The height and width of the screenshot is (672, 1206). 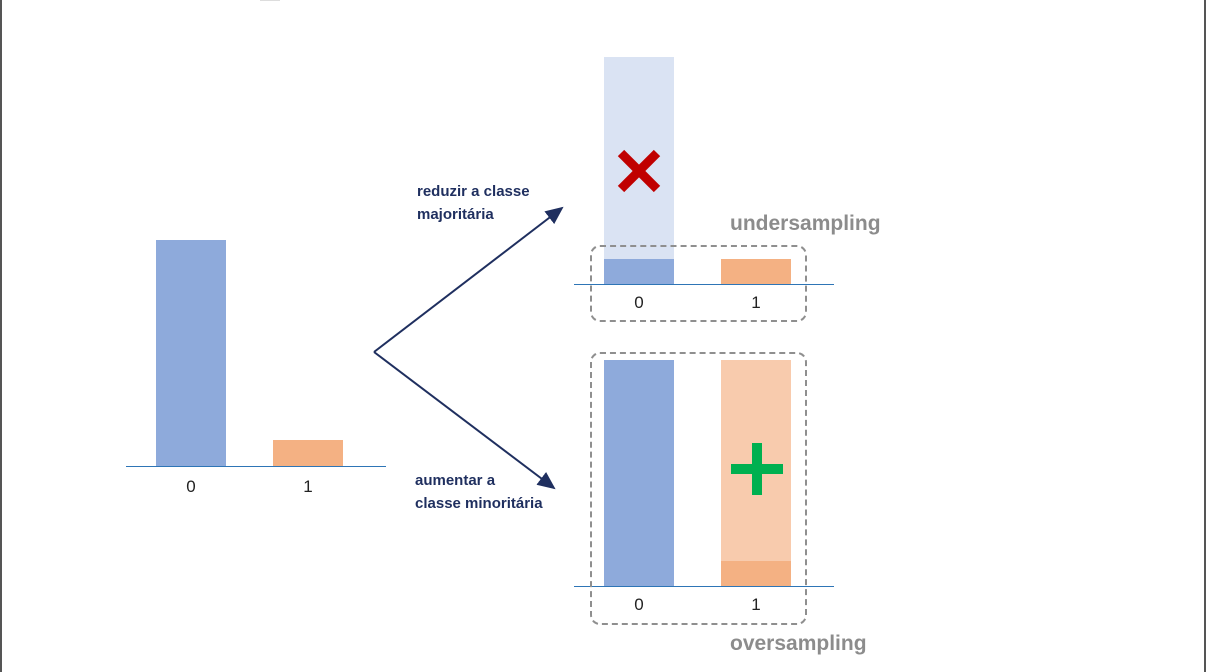 What do you see at coordinates (704, 586) in the screenshot?
I see `oversampling-x-axis` at bounding box center [704, 586].